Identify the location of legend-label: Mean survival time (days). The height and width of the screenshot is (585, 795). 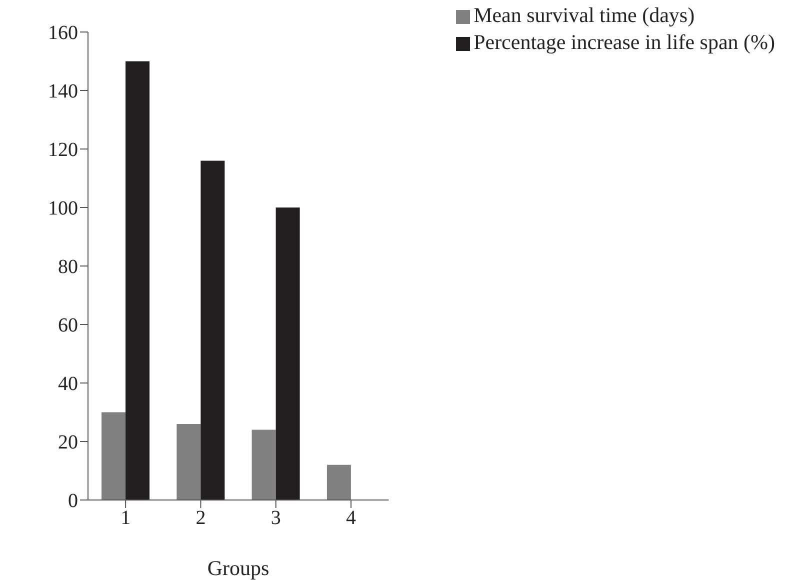
(584, 15).